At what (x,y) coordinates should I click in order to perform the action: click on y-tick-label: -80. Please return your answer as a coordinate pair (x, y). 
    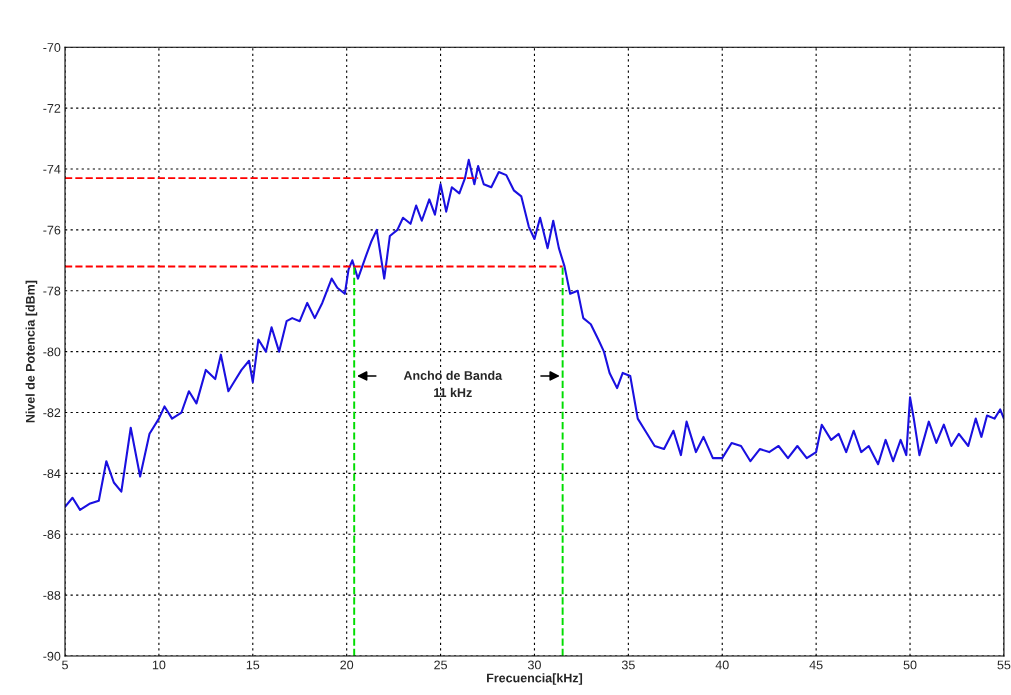
    Looking at the image, I should click on (52, 352).